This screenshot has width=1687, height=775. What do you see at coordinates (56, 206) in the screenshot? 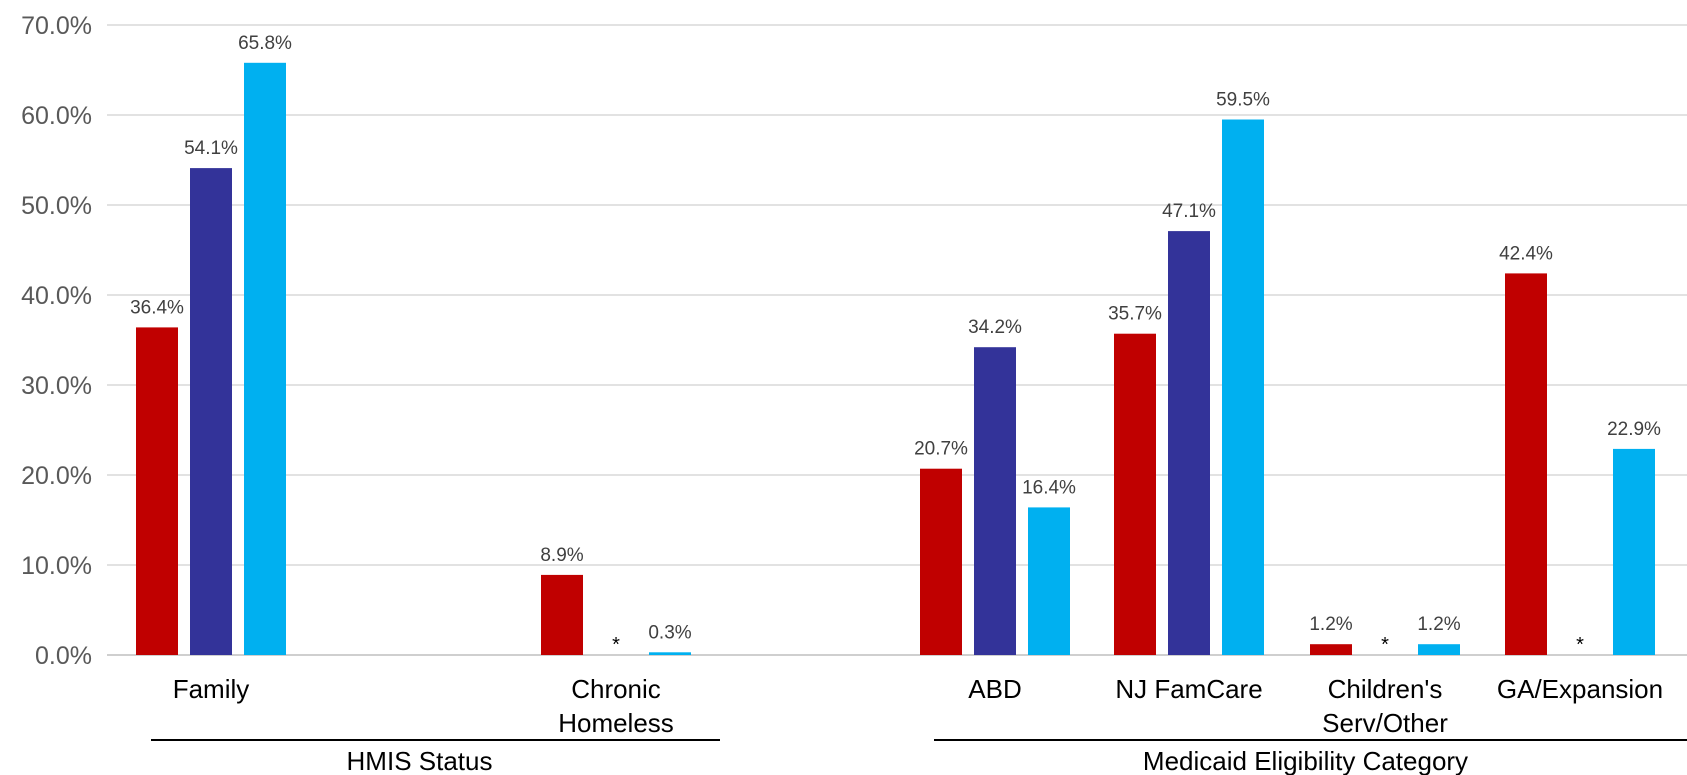
I see `y-tick-label: 50.0%` at bounding box center [56, 206].